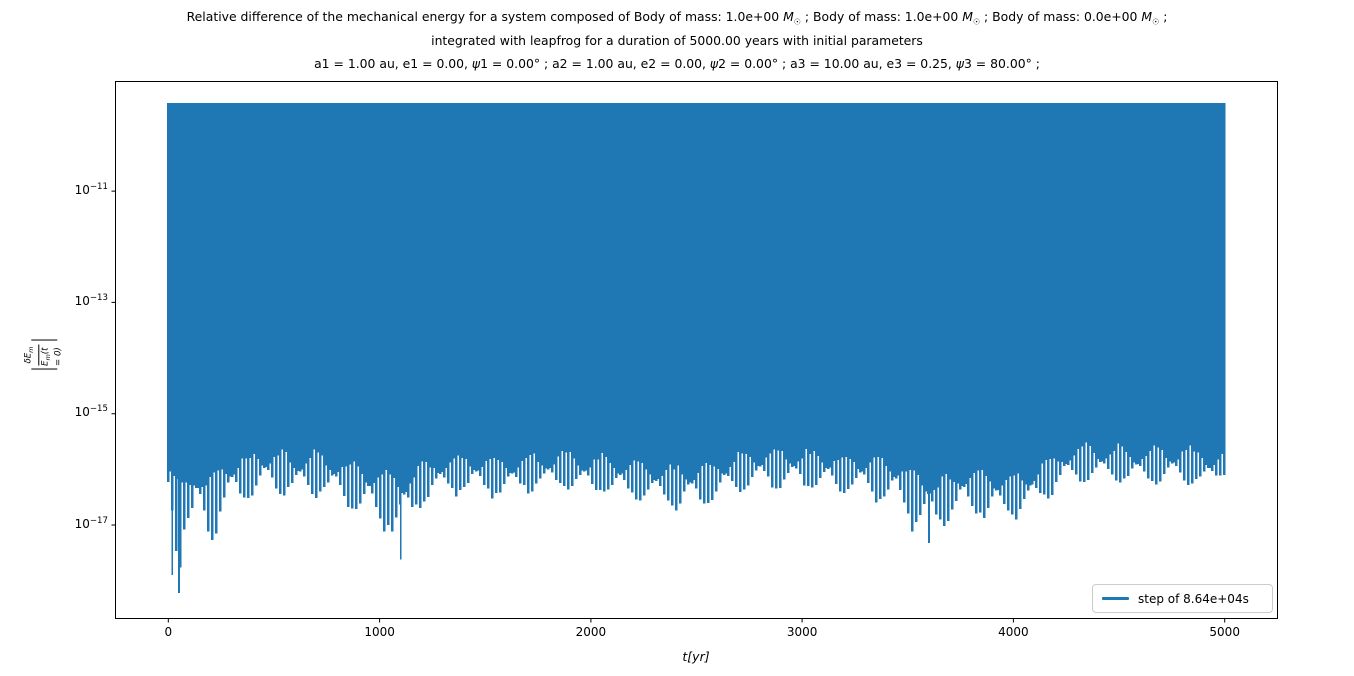 The width and height of the screenshot is (1354, 676). Describe the element at coordinates (113, 358) in the screenshot. I see `y-tick-marks` at that location.